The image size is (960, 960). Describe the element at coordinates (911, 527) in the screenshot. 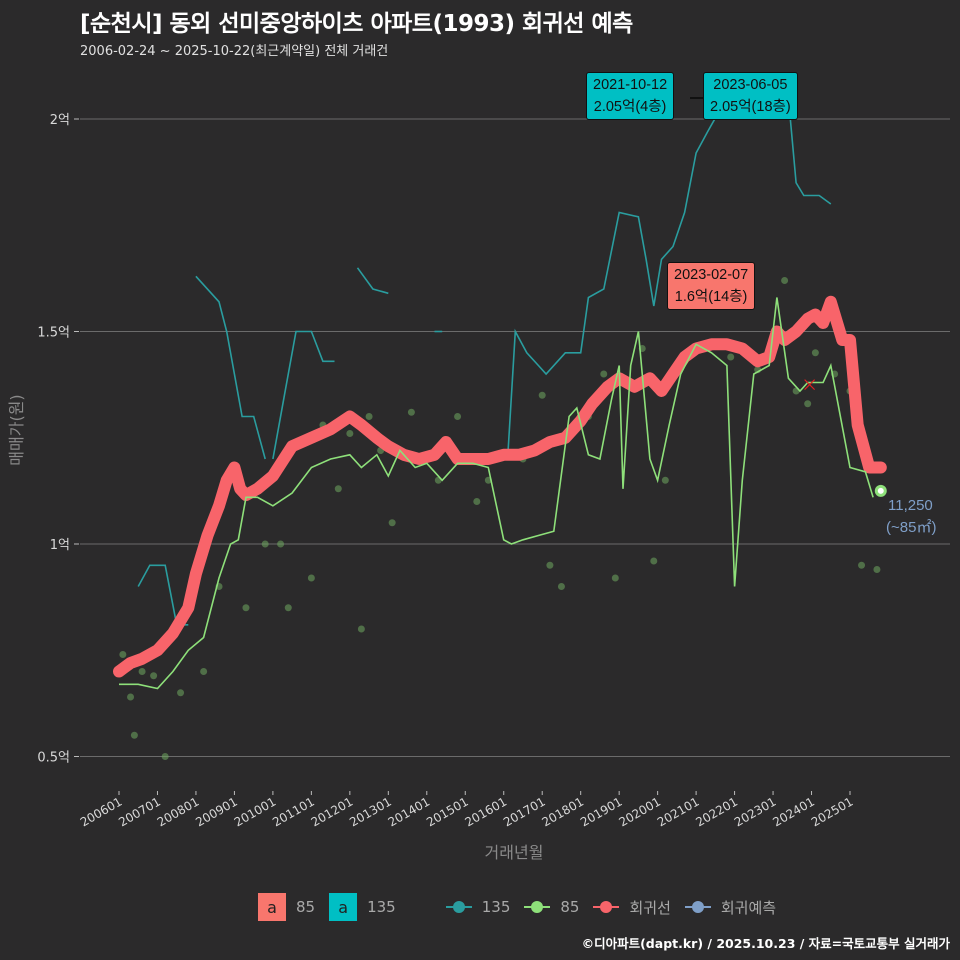

I see `forecast-area: (~85㎡)` at that location.